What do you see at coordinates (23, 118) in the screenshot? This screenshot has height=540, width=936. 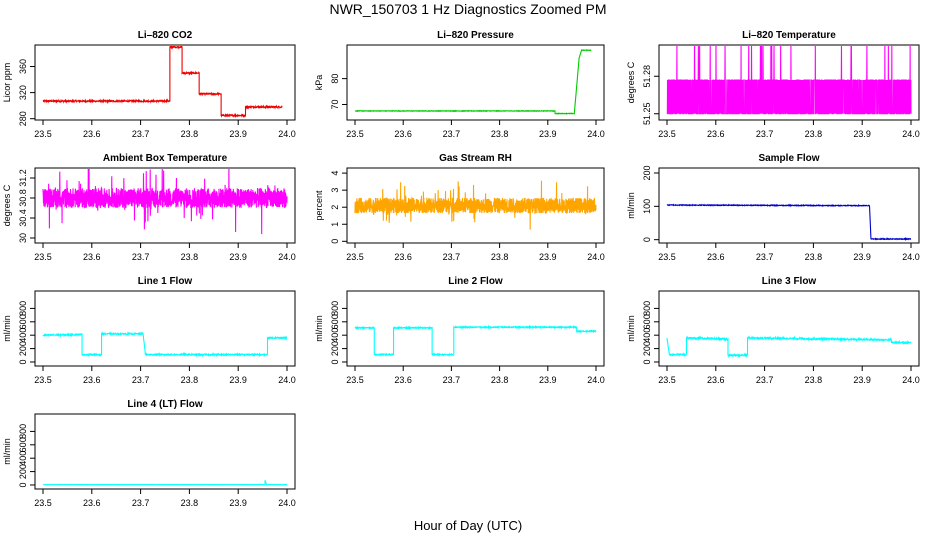 I see `y-tick-label: 280` at bounding box center [23, 118].